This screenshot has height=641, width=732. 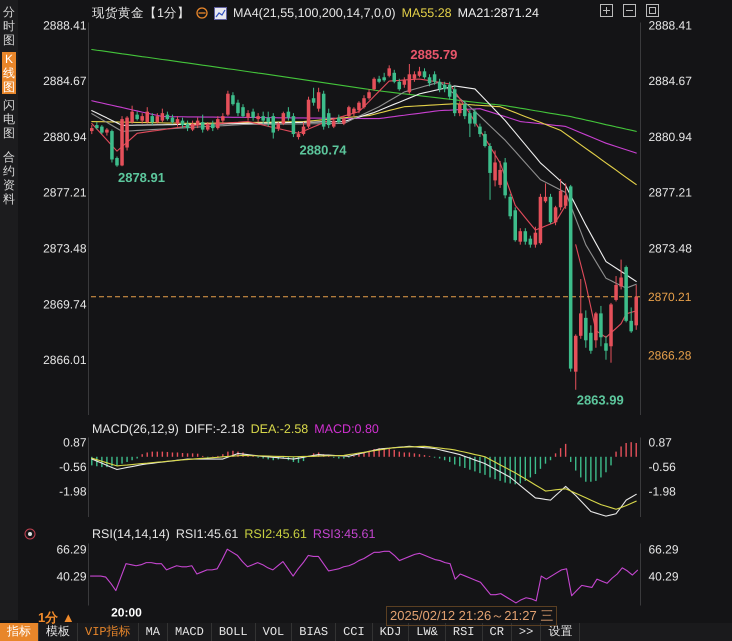 I want to click on text: VOL, so click(x=274, y=632).